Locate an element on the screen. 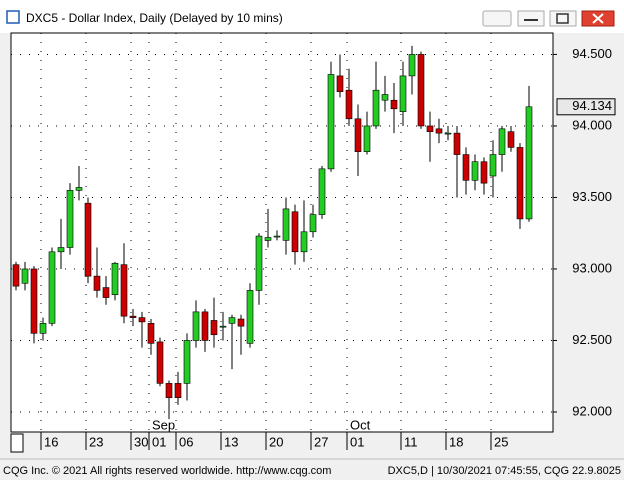 Image resolution: width=624 pixels, height=480 pixels. x-tick-label: 30 is located at coordinates (141, 441).